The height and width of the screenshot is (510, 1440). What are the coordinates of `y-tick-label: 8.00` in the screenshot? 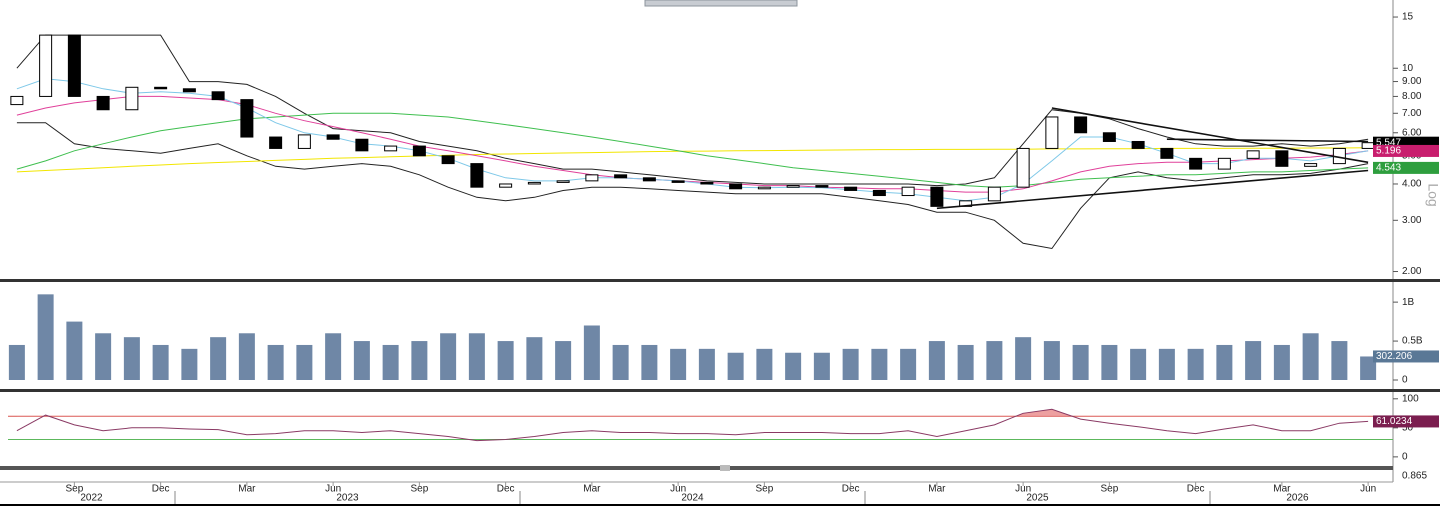 It's located at (1412, 96).